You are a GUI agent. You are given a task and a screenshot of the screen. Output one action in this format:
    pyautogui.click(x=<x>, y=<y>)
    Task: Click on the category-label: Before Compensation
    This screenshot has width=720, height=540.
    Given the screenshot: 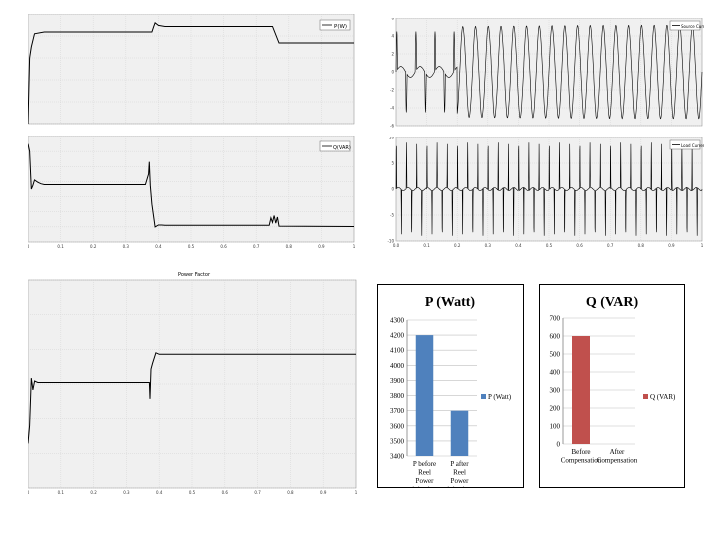 What is the action you would take?
    pyautogui.click(x=581, y=456)
    